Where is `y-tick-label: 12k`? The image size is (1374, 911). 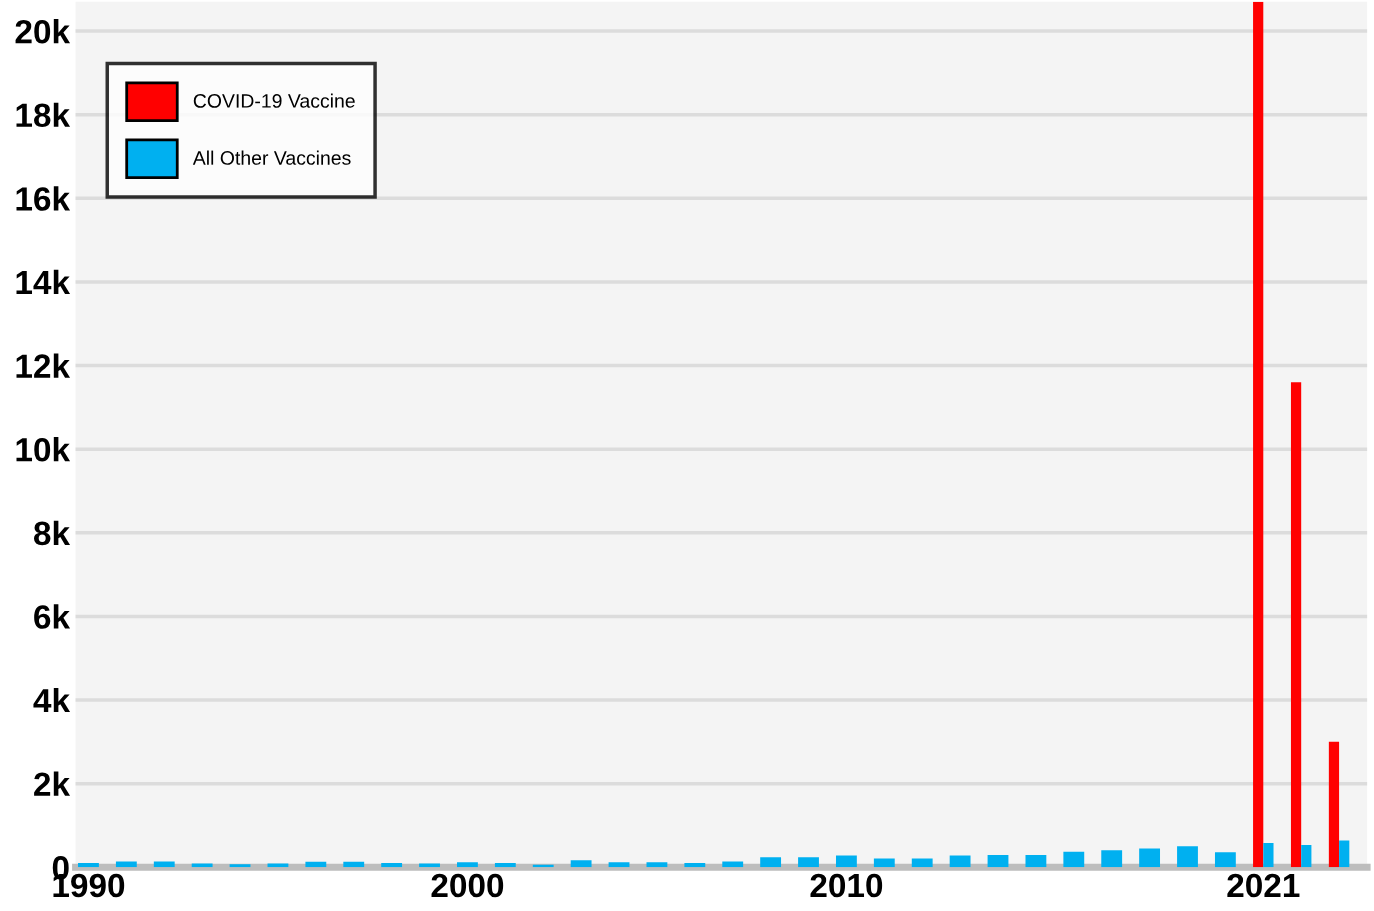 y-tick-label: 12k is located at coordinates (43, 365).